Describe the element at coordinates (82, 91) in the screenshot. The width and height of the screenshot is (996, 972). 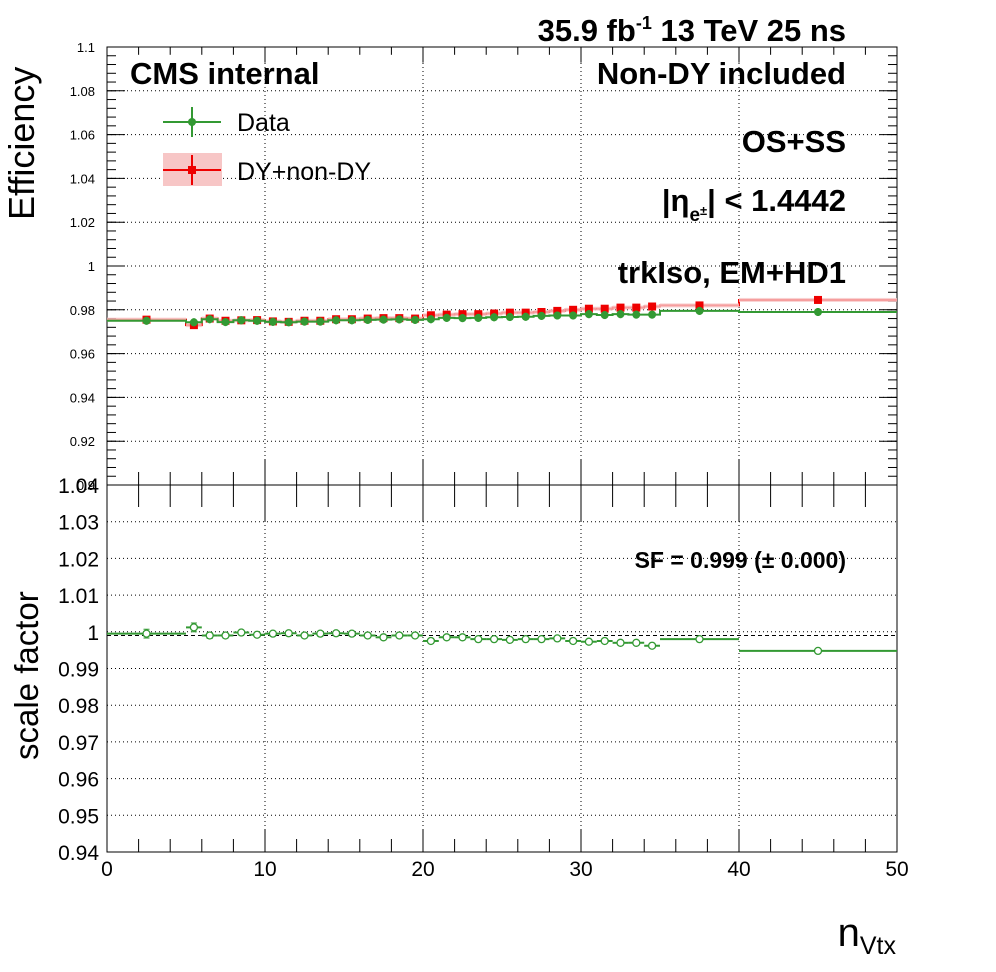
I see `top-y-tick-label: 1.08` at that location.